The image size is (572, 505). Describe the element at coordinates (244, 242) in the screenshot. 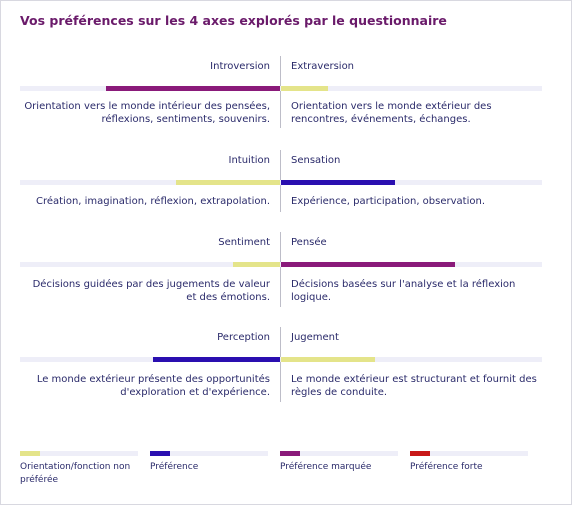

I see `axis-left-label: Sentiment` at that location.